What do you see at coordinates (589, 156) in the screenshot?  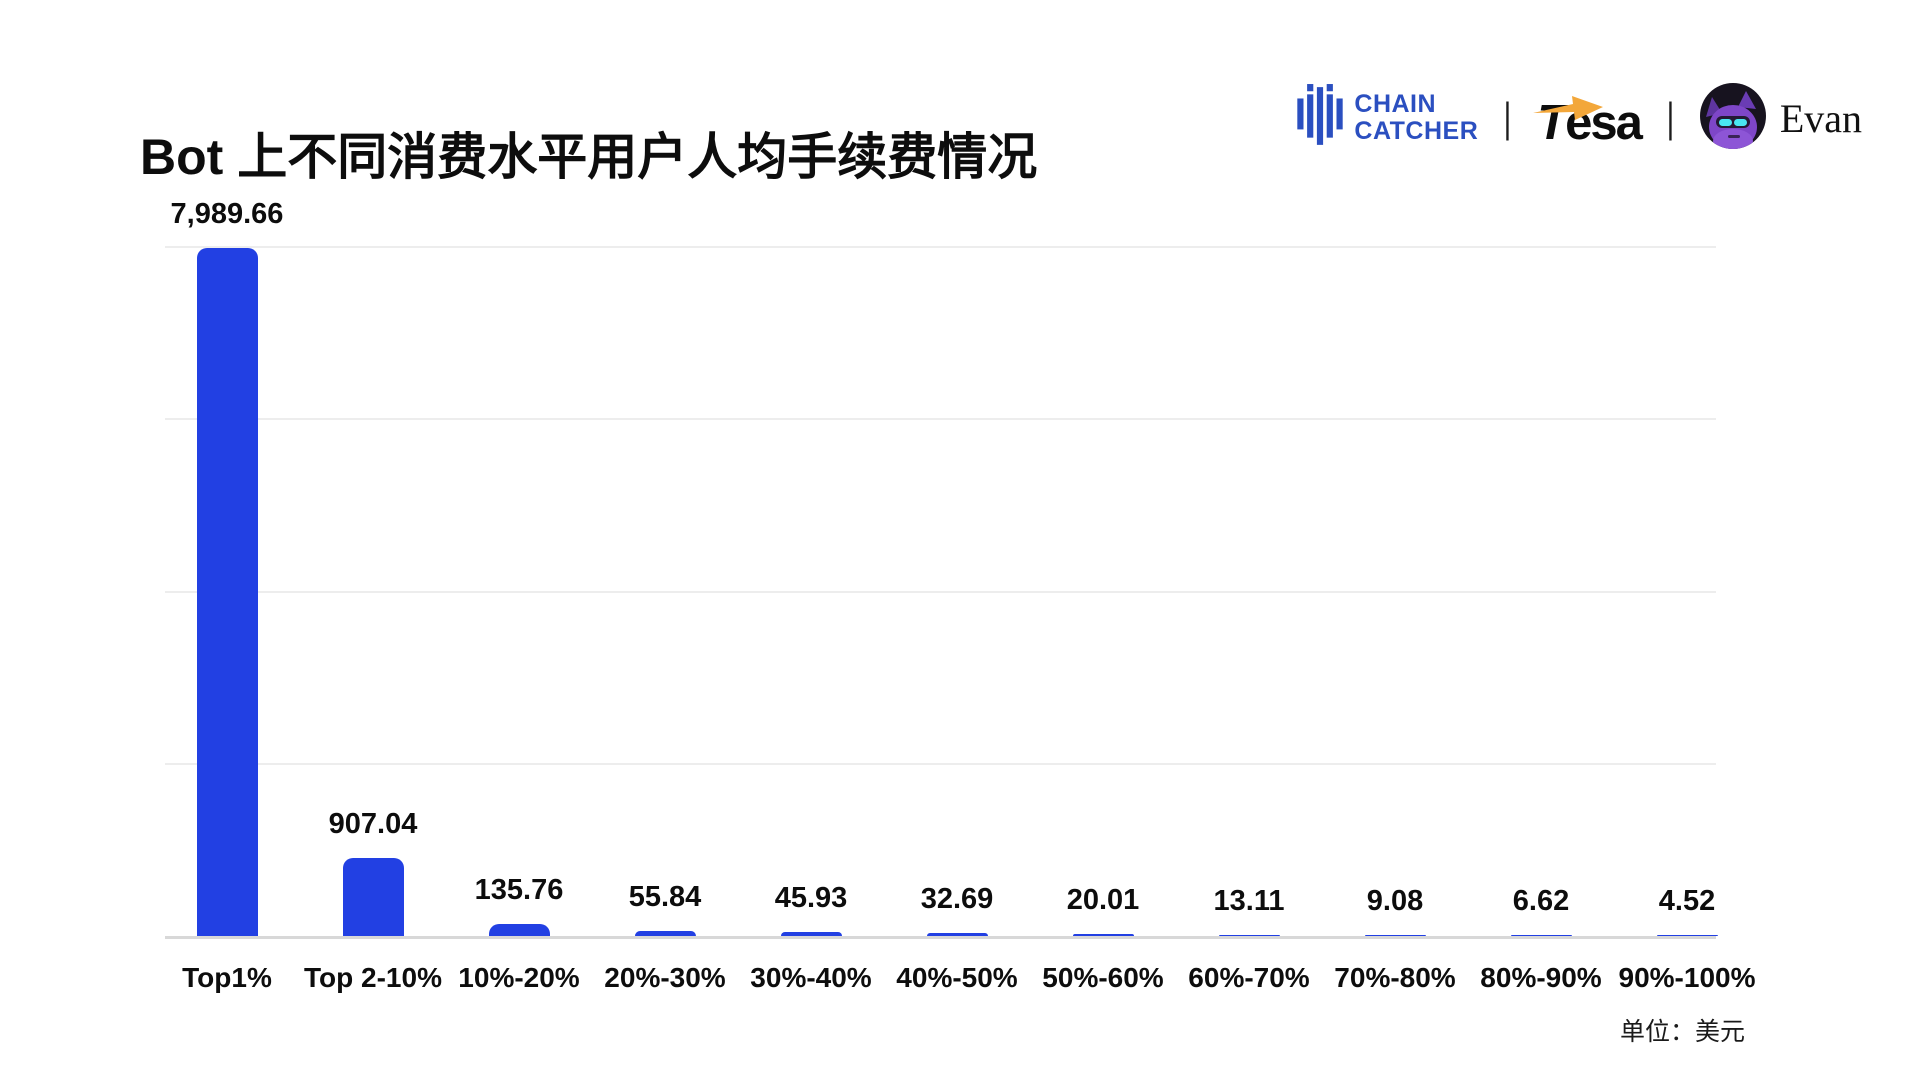 I see `page-title: Bot 上不同消费水平用户人均手续费情况` at bounding box center [589, 156].